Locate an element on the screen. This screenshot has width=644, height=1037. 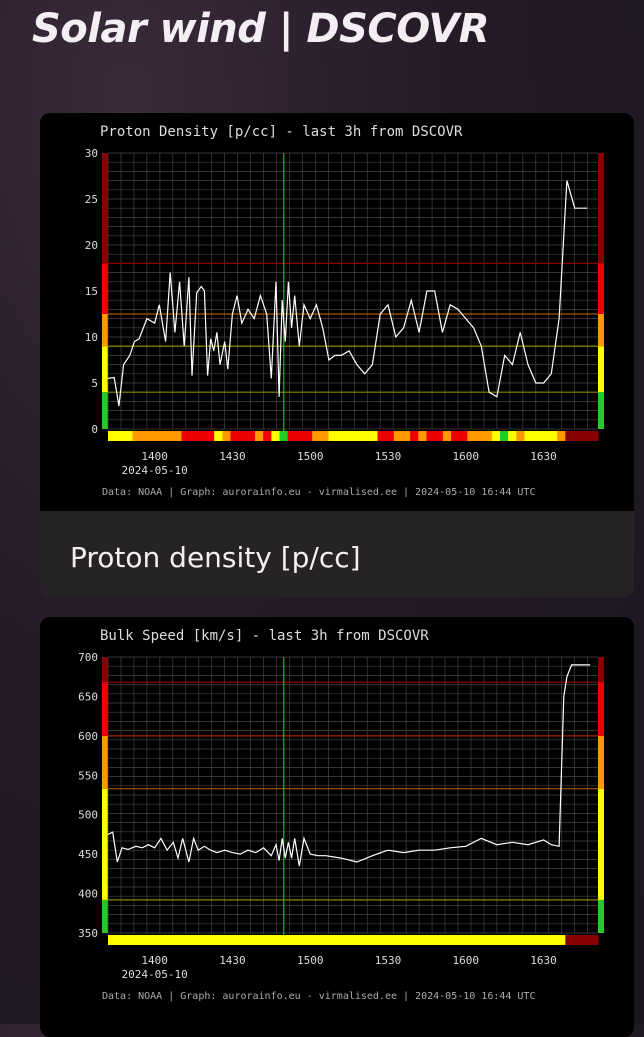
y-tick-label: 10 is located at coordinates (91, 337).